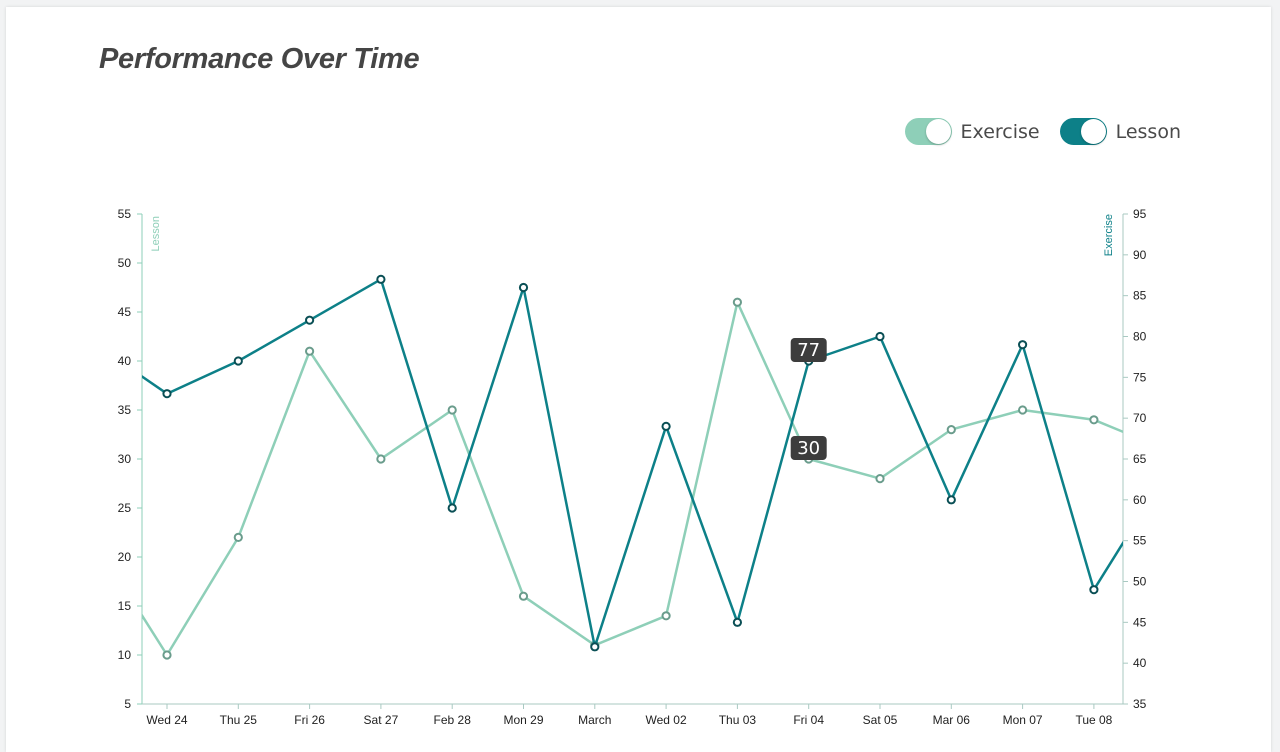 This screenshot has width=1280, height=752. Describe the element at coordinates (1140, 214) in the screenshot. I see `right-axis-tick-label: 95` at that location.